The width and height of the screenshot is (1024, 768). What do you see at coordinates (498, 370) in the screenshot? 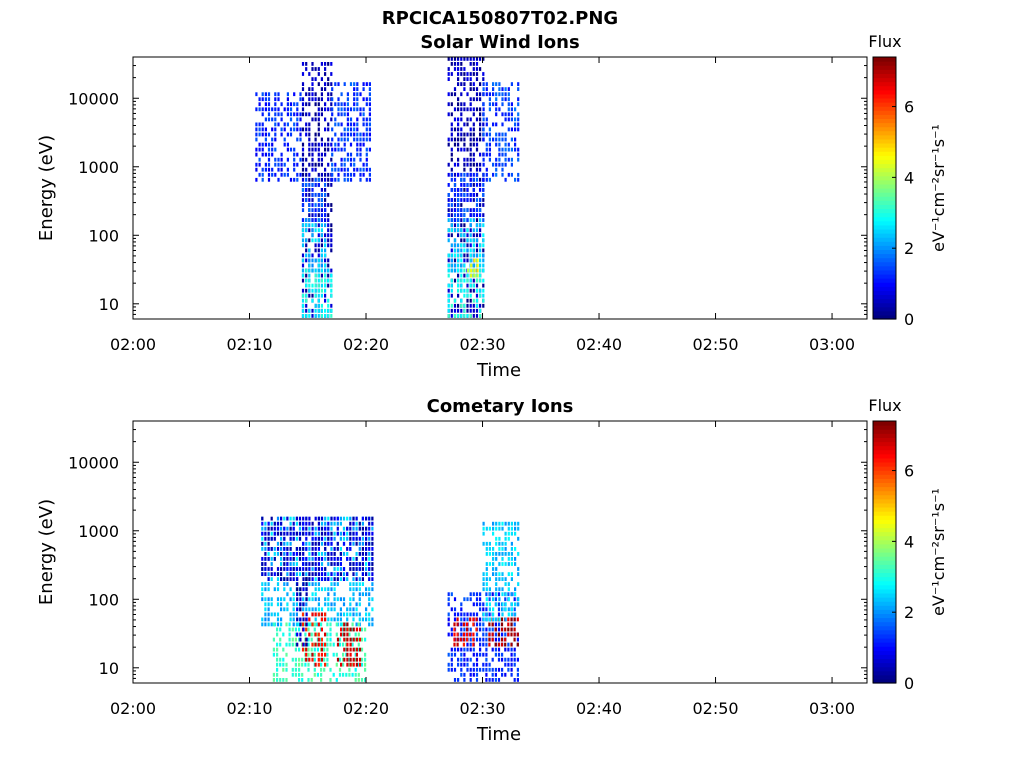
I see `x-axis-label: Time` at bounding box center [498, 370].